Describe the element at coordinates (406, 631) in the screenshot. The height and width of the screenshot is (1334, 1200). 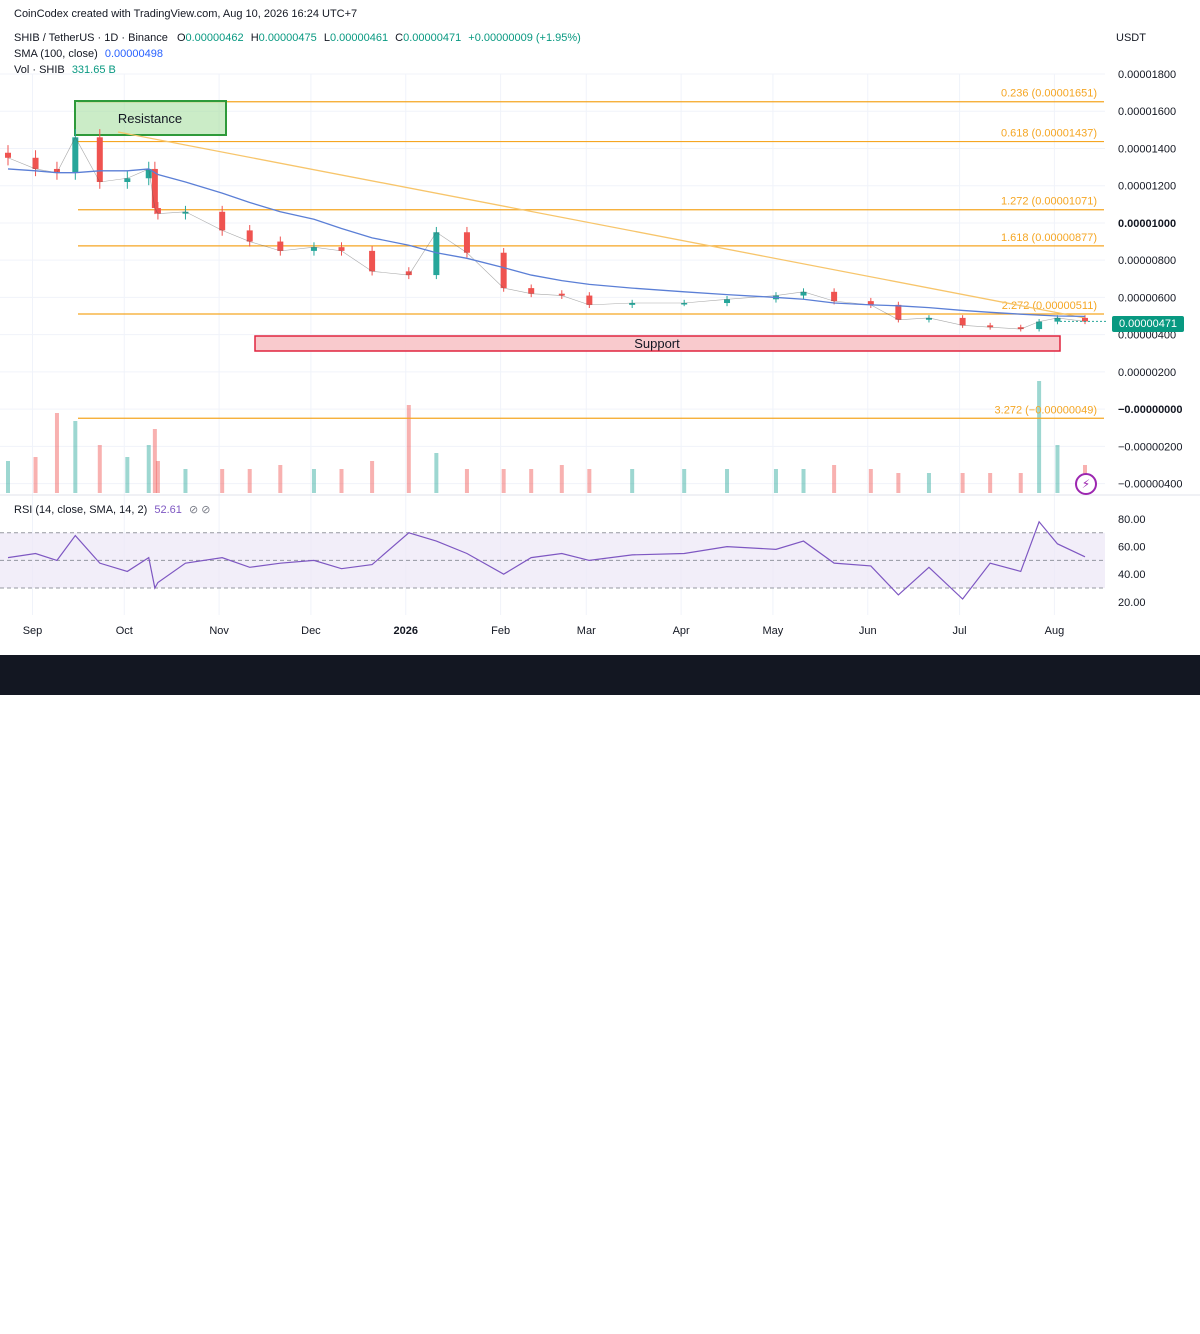
I see `time-tick-label: 2026` at that location.